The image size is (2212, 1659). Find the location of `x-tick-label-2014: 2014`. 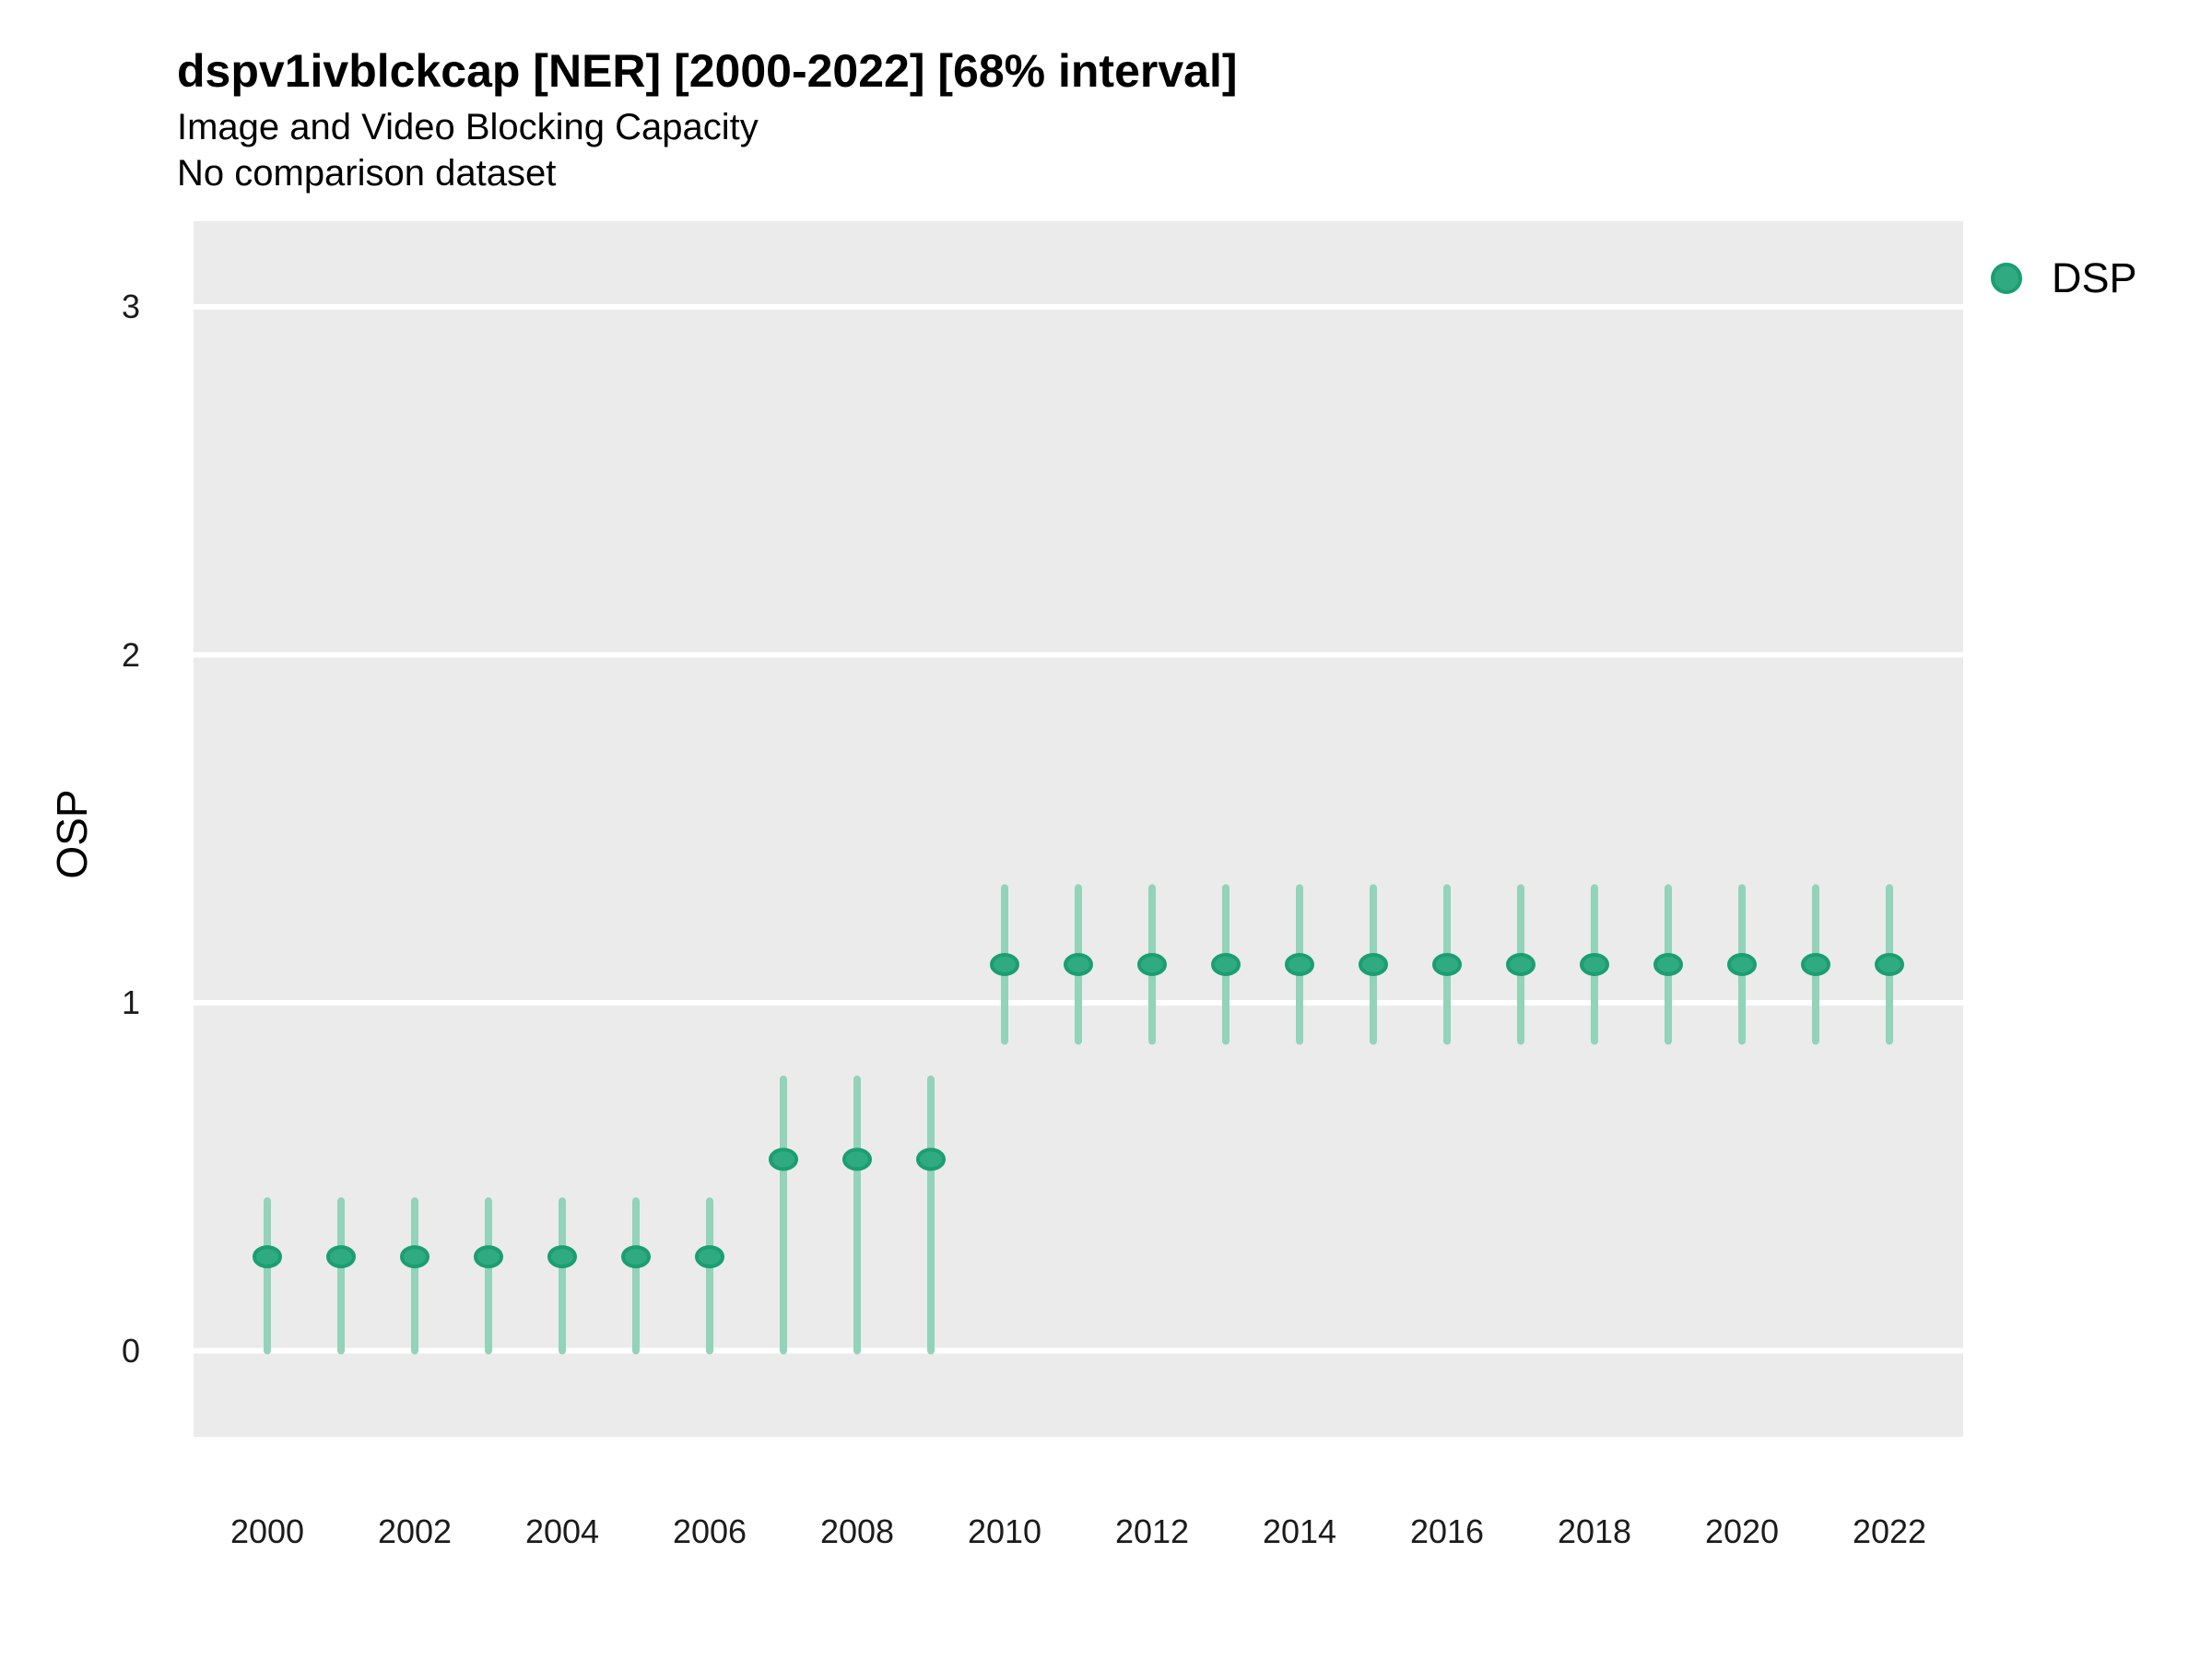

x-tick-label-2014: 2014 is located at coordinates (1299, 1531).